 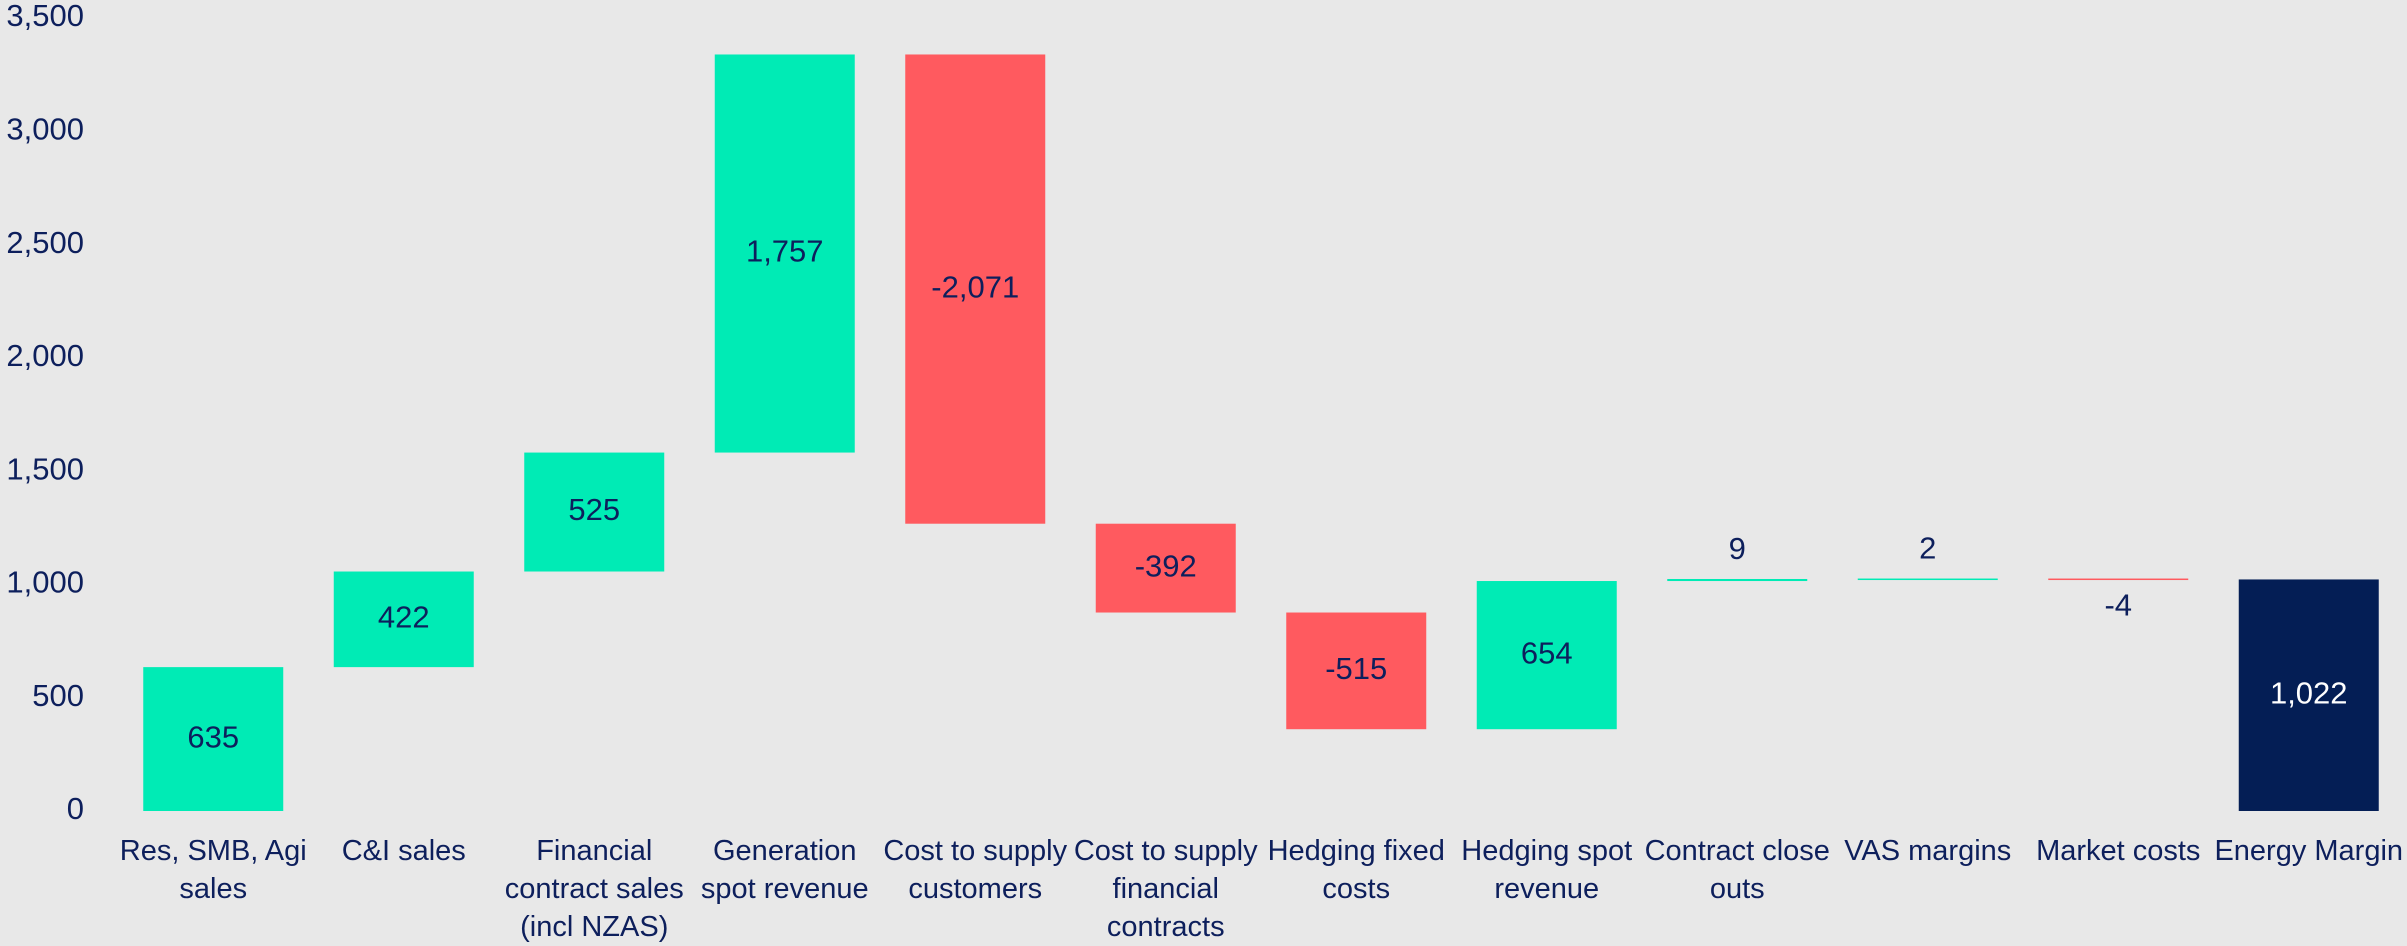 What do you see at coordinates (213, 736) in the screenshot?
I see `data-label: 635` at bounding box center [213, 736].